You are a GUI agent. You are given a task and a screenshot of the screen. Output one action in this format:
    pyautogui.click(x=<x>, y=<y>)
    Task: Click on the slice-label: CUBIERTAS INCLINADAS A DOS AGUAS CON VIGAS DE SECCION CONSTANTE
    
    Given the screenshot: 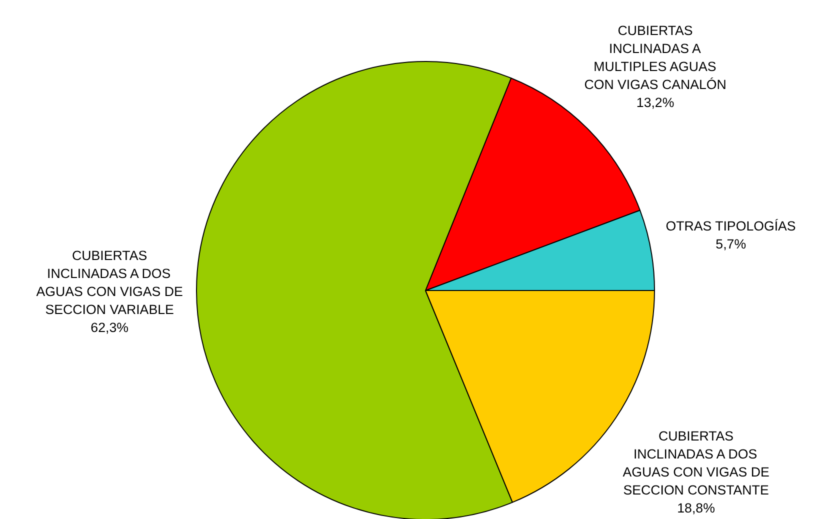 What is the action you would take?
    pyautogui.click(x=696, y=463)
    